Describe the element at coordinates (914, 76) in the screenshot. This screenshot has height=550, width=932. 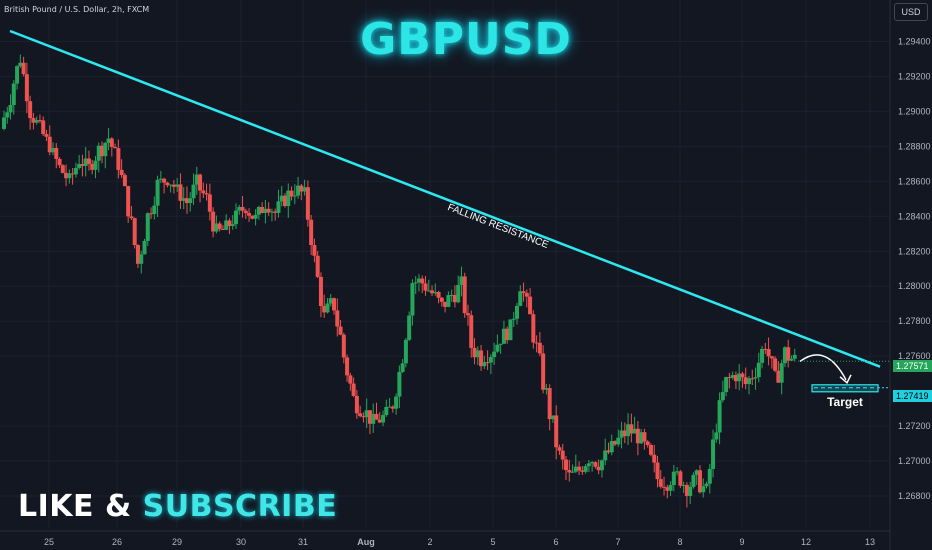
I see `y-tick-label: 1.29200` at that location.